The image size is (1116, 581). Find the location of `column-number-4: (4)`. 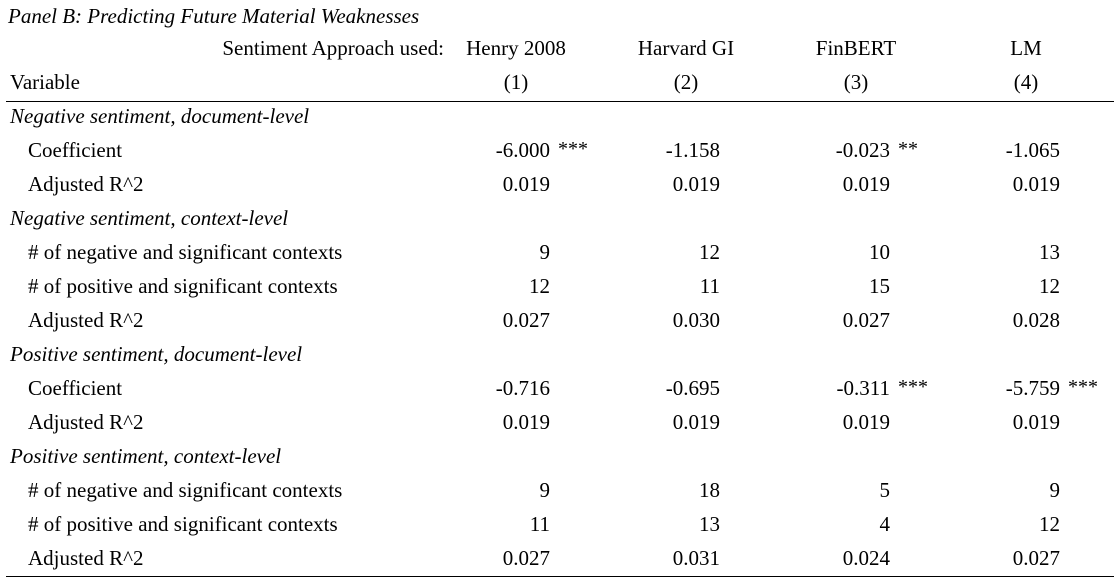

column-number-4: (4) is located at coordinates (1026, 82).